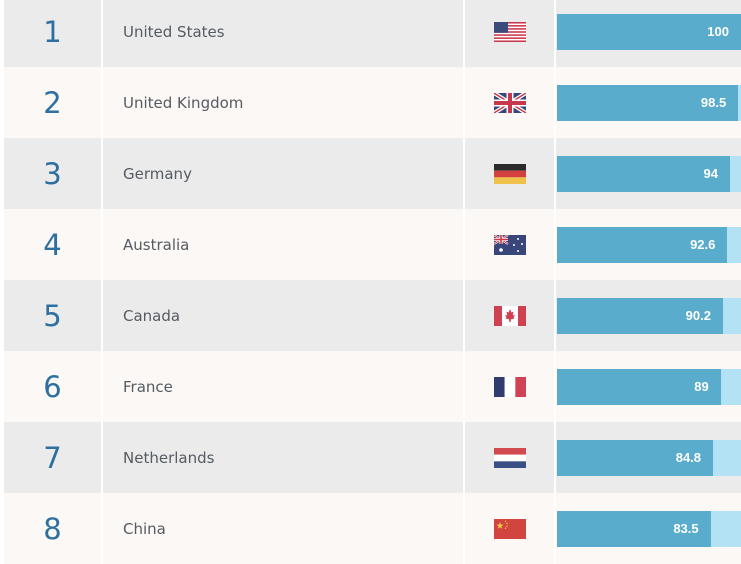  I want to click on canada-flag-icon, so click(509, 315).